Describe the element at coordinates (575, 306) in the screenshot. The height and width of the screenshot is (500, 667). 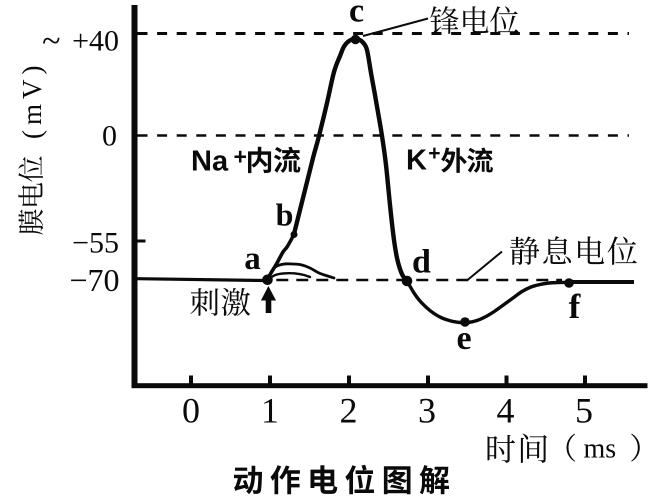
I see `svg-text: f` at that location.